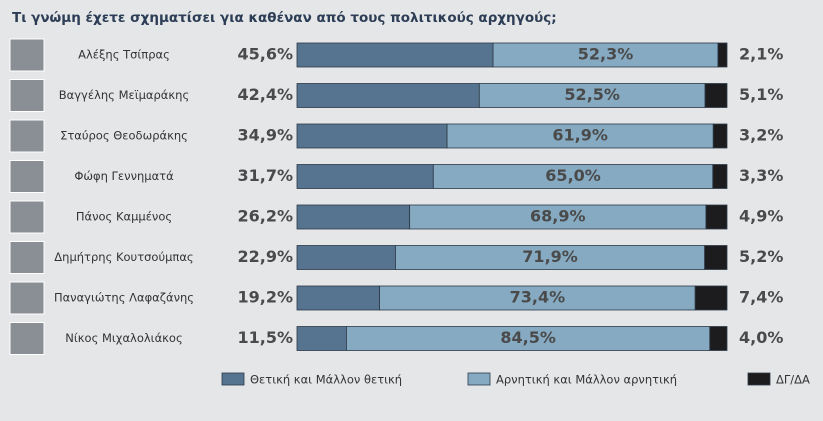 Image resolution: width=823 pixels, height=421 pixels. Describe the element at coordinates (761, 94) in the screenshot. I see `value-label: 5,1%` at that location.